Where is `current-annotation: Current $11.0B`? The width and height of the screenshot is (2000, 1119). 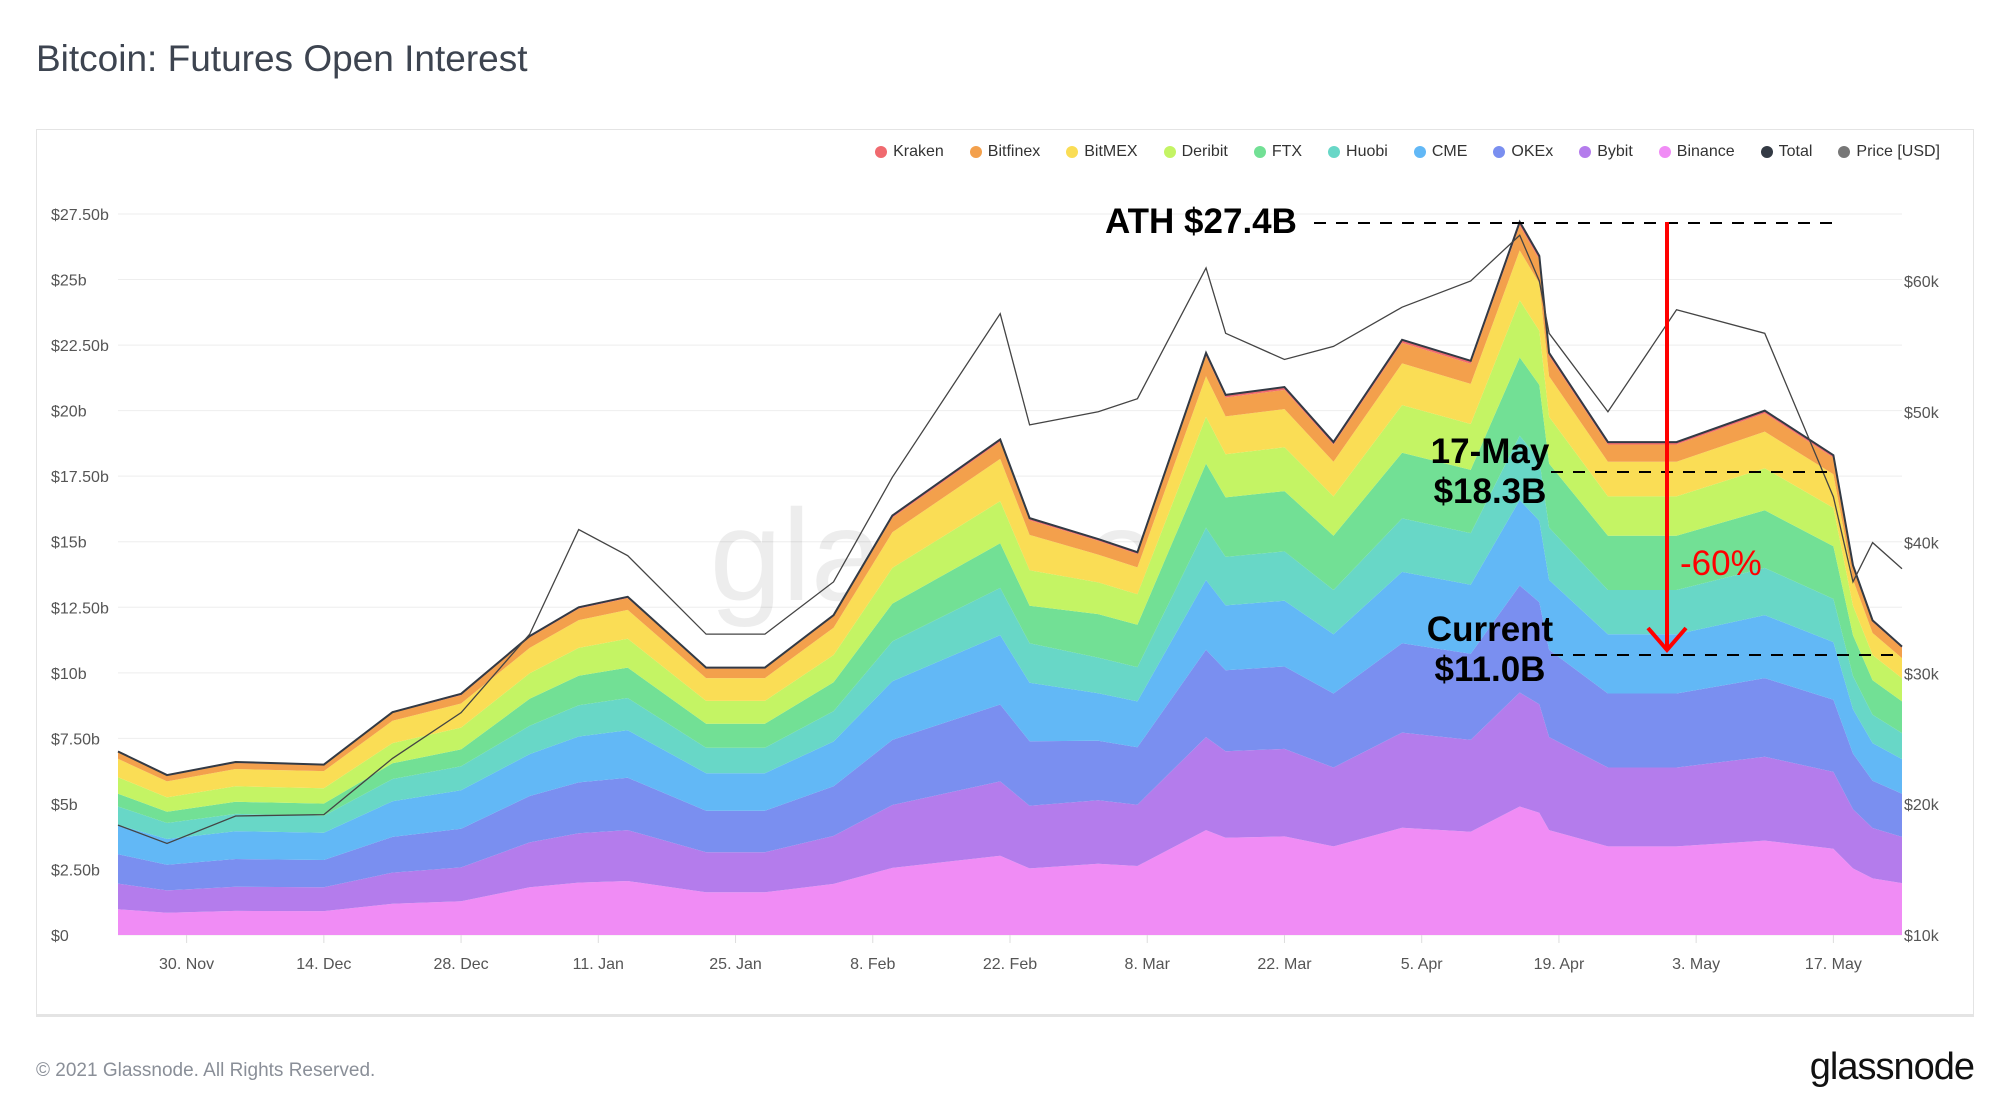
current-annotation: Current $11.0B is located at coordinates (1490, 650).